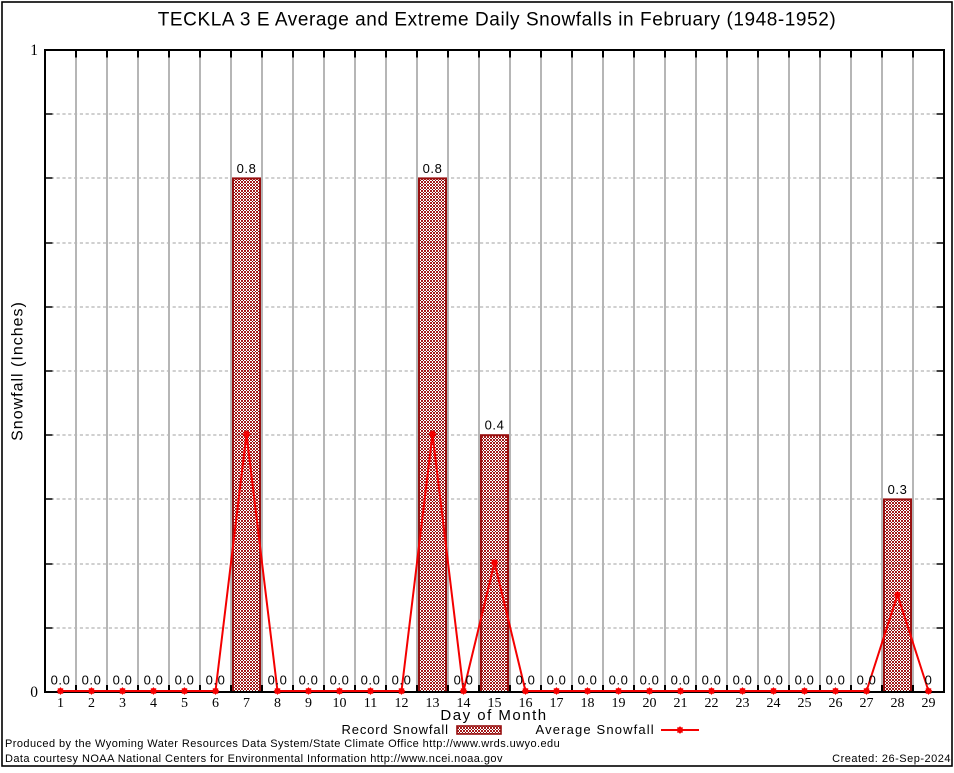 Image resolution: width=954 pixels, height=773 pixels. What do you see at coordinates (370, 703) in the screenshot?
I see `svg-text: 11` at bounding box center [370, 703].